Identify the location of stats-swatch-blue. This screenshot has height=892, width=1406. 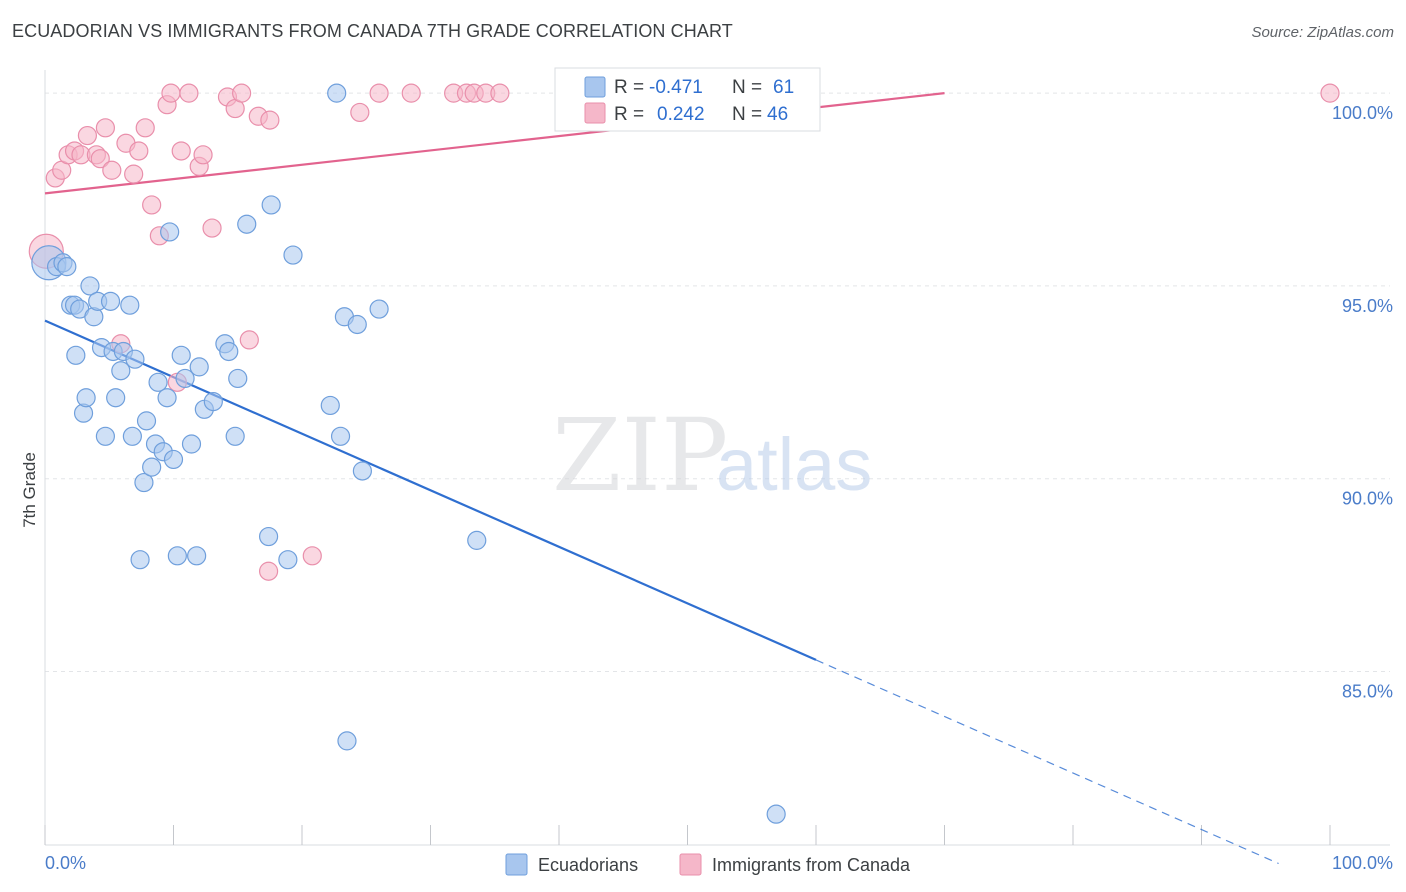
(595, 87).